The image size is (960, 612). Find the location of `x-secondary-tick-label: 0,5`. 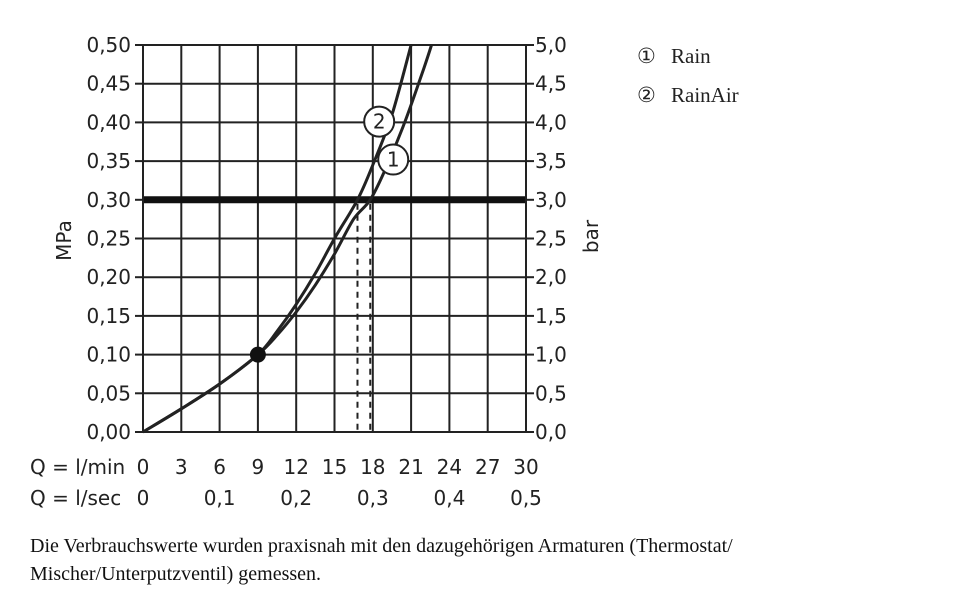

x-secondary-tick-label: 0,5 is located at coordinates (526, 498).